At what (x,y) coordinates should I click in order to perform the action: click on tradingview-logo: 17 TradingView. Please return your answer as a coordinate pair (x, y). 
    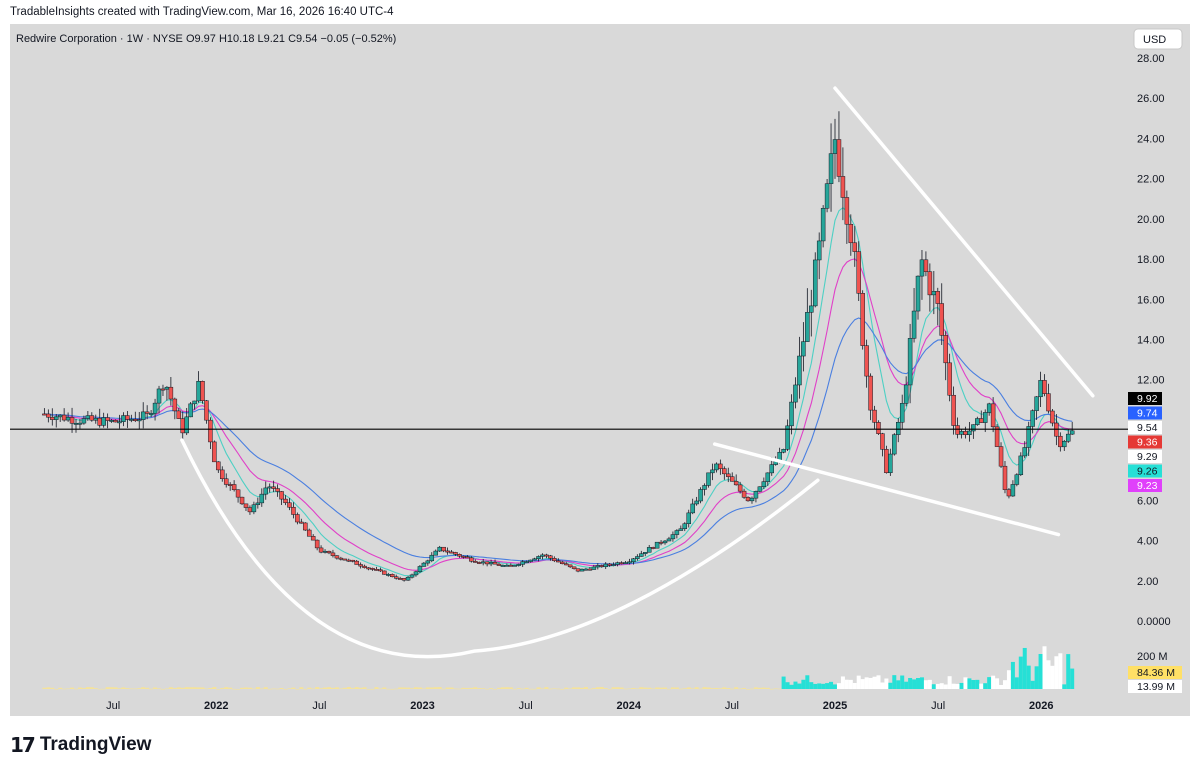
    Looking at the image, I should click on (80, 745).